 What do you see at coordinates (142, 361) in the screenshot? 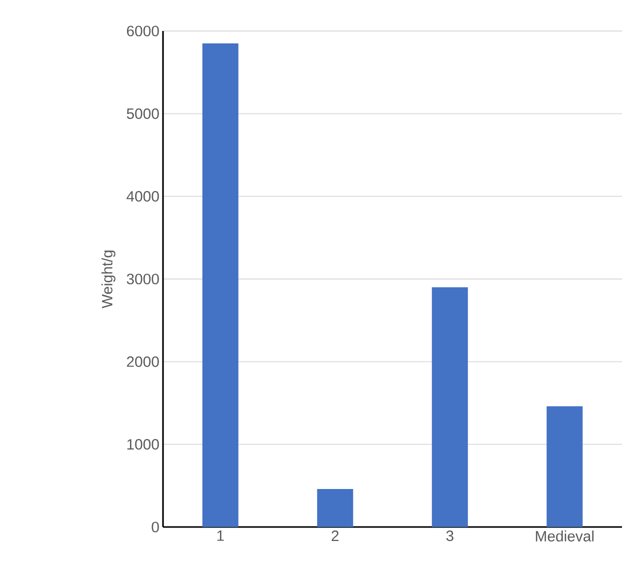
I see `y-tick-label: 2000` at bounding box center [142, 361].